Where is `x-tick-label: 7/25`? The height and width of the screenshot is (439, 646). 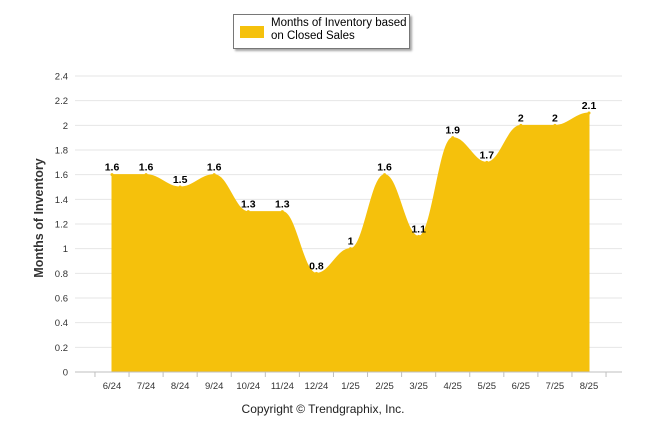
x-tick-label: 7/25 is located at coordinates (555, 386).